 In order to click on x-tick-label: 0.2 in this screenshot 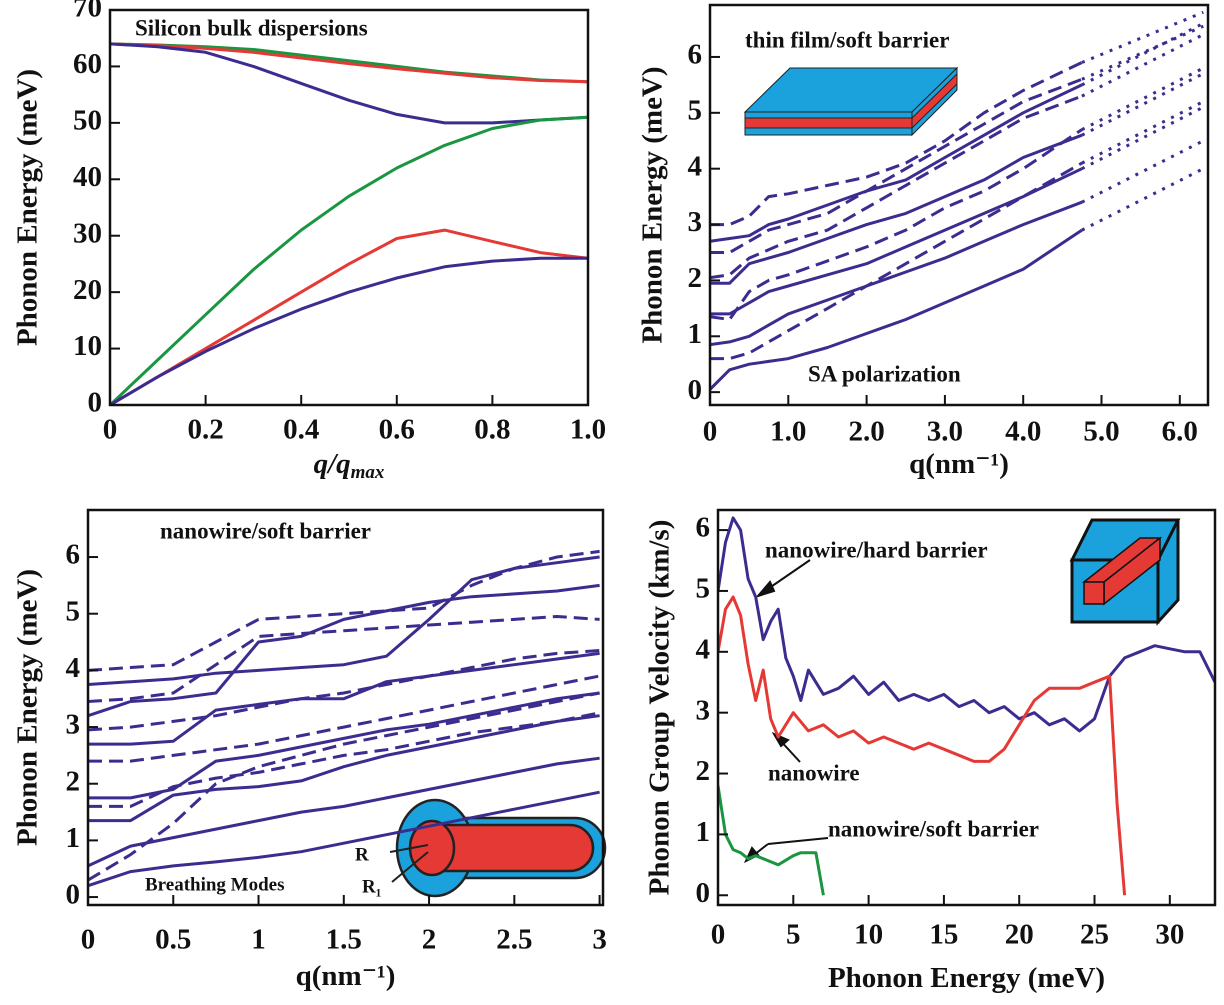, I will do `click(205, 430)`.